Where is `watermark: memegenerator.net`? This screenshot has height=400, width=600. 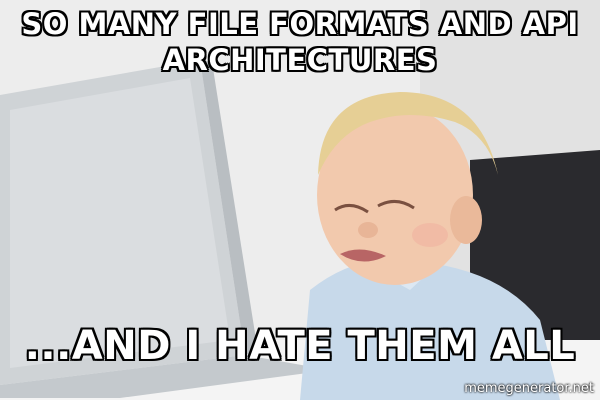
watermark: memegenerator.net is located at coordinates (529, 388).